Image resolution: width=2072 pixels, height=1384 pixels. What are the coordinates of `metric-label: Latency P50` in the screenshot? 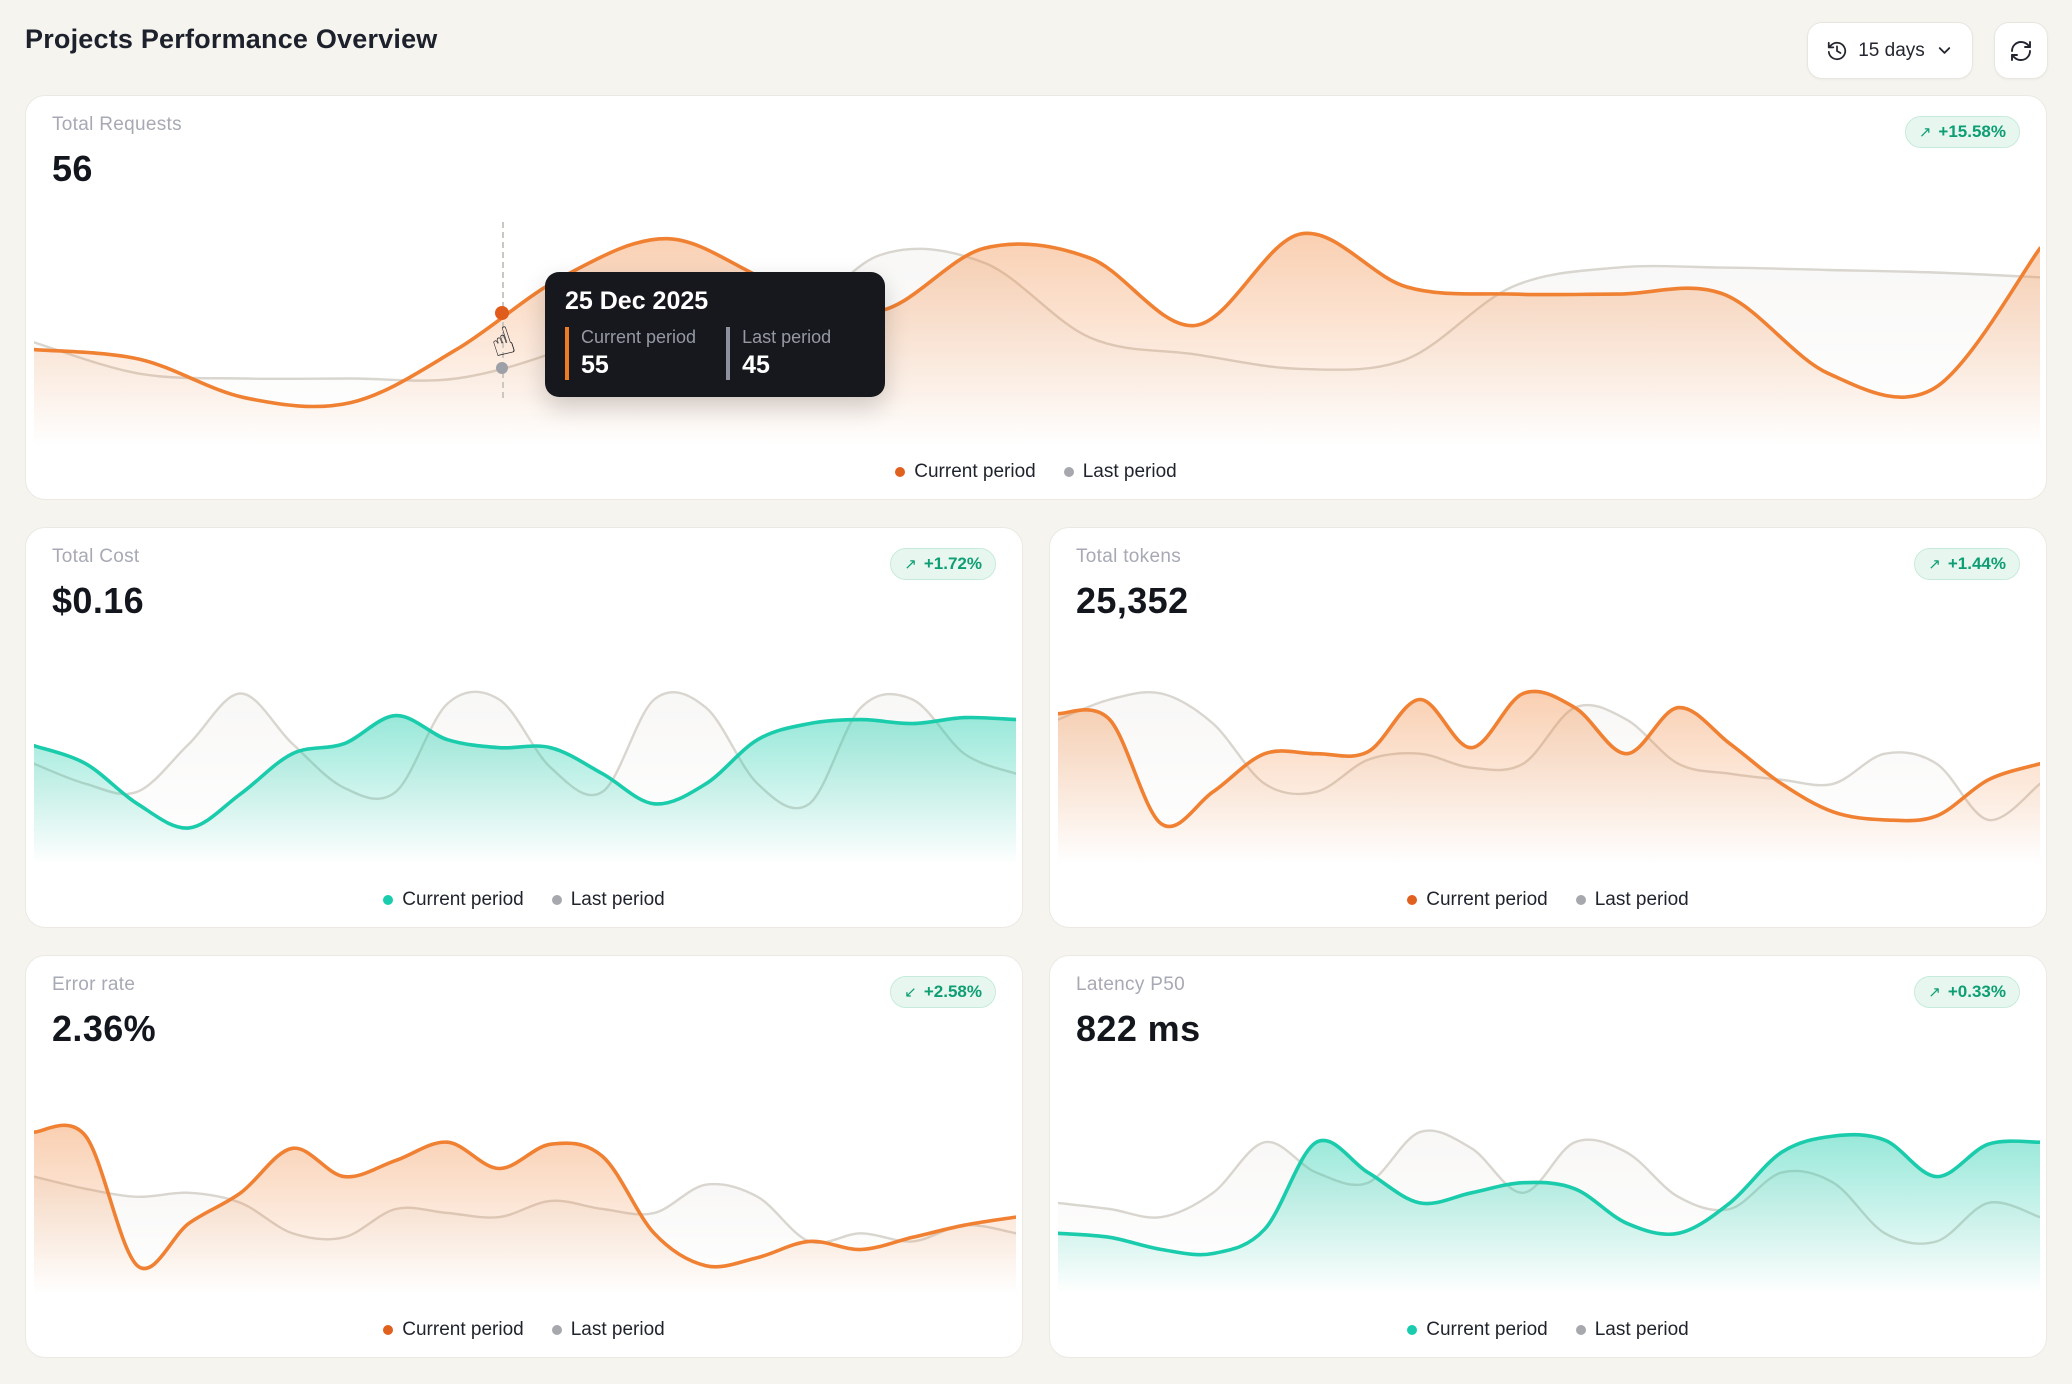 It's located at (1130, 984).